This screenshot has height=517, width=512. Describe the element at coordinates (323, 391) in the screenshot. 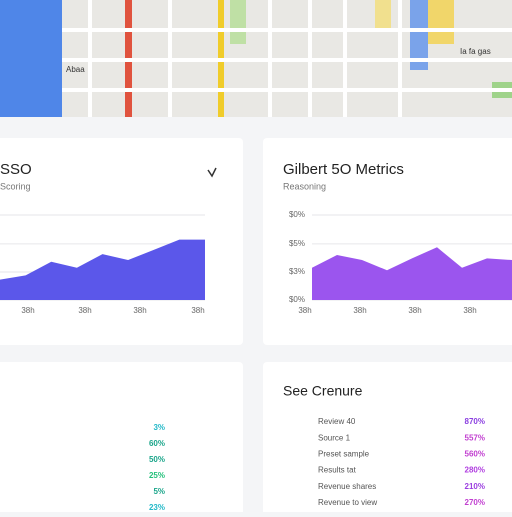

I see `card-title: See Crenure` at that location.